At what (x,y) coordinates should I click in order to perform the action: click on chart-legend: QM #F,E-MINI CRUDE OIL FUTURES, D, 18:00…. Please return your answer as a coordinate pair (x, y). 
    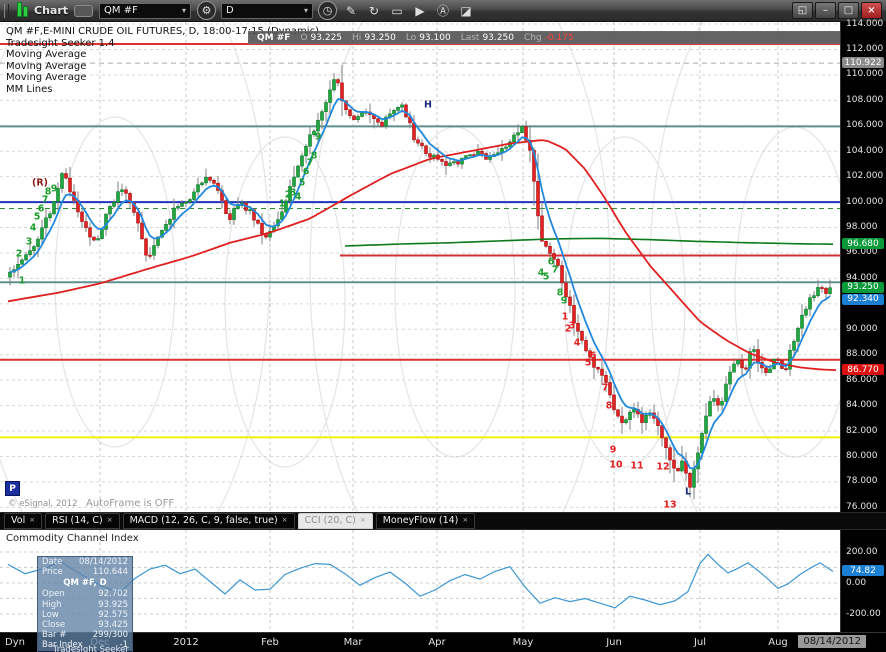
    Looking at the image, I should click on (162, 60).